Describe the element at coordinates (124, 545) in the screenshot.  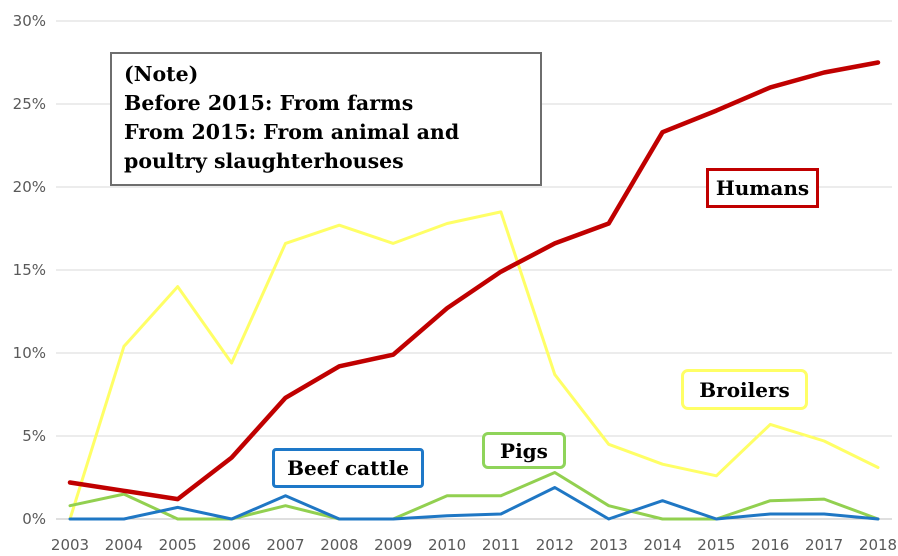
I see `x-tick-label: 2004` at that location.